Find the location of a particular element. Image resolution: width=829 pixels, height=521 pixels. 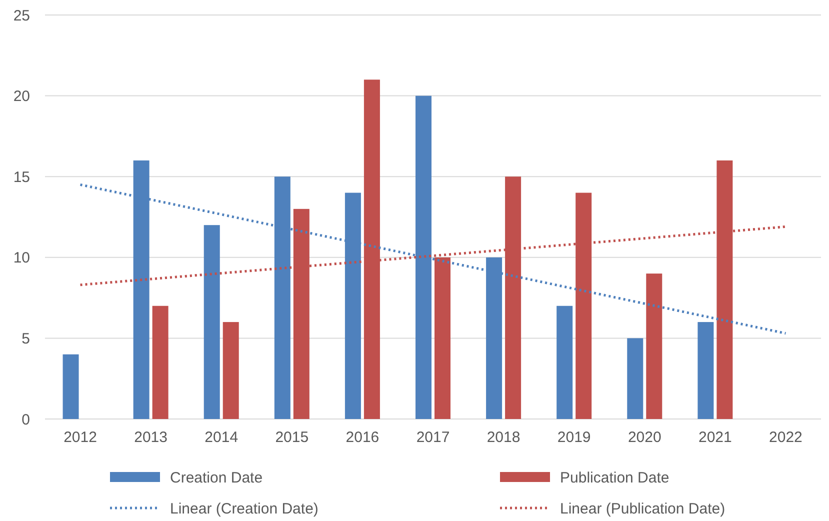

legend-label: Linear (Creation Date) is located at coordinates (244, 509).